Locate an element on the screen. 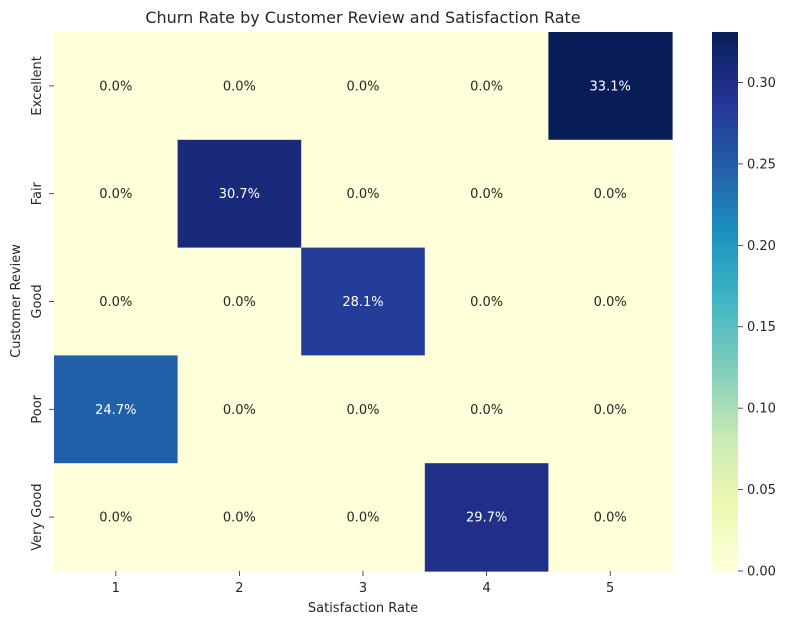  colorbar-tick-label: 0.30 is located at coordinates (761, 83).